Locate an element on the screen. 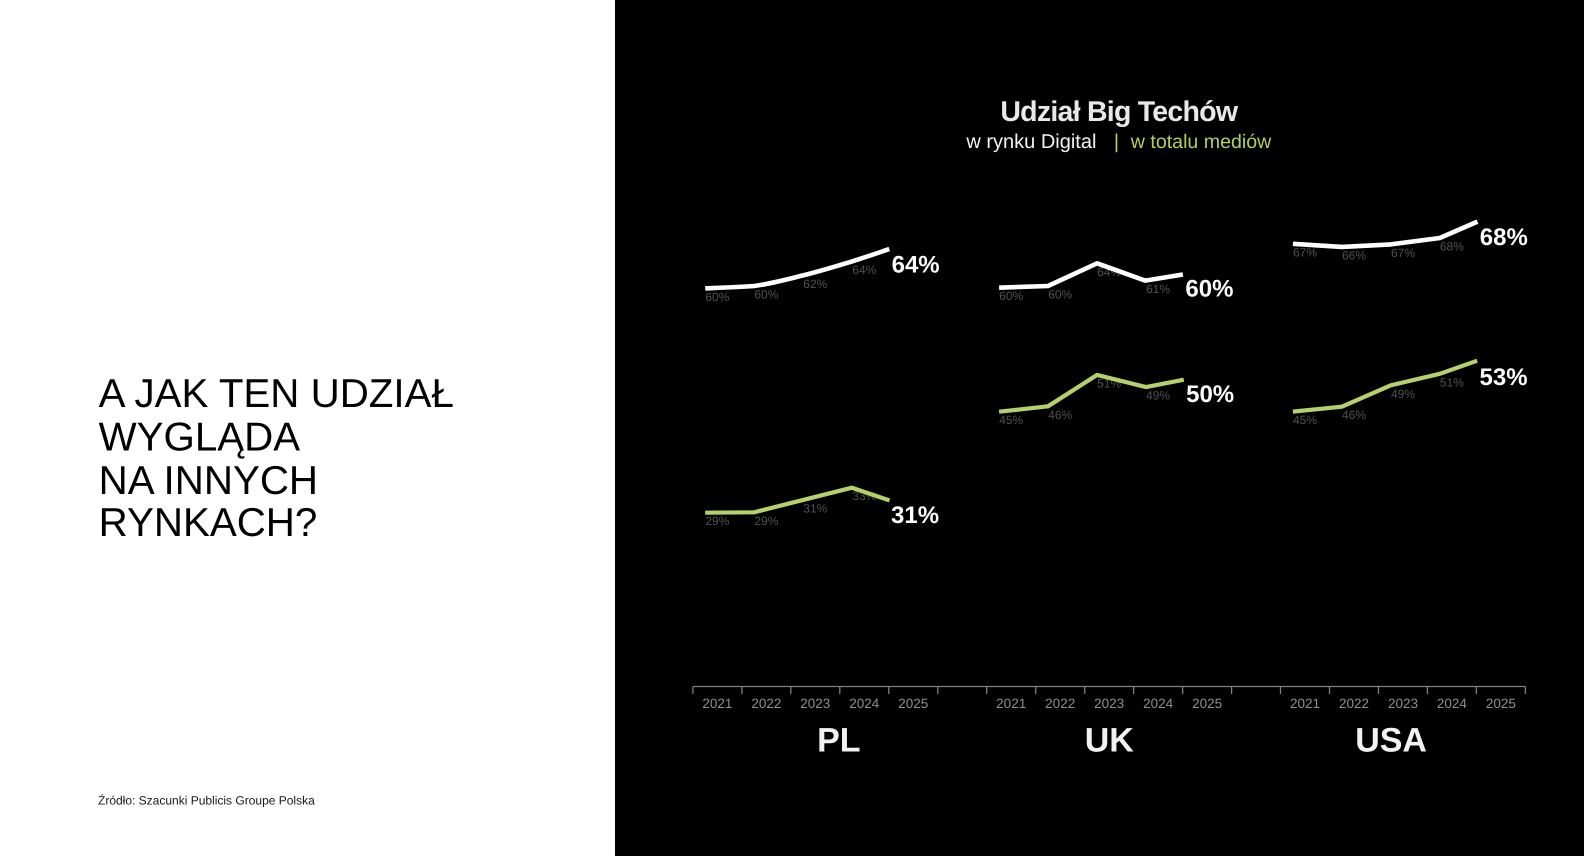  svg-text: PL is located at coordinates (838, 741).